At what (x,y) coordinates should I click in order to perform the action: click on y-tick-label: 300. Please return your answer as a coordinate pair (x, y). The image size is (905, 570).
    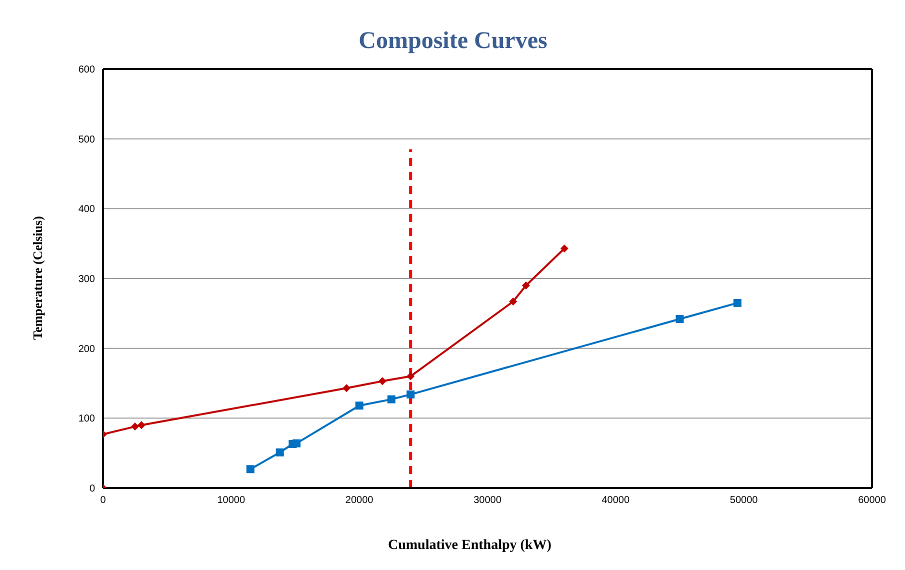
    Looking at the image, I should click on (87, 280).